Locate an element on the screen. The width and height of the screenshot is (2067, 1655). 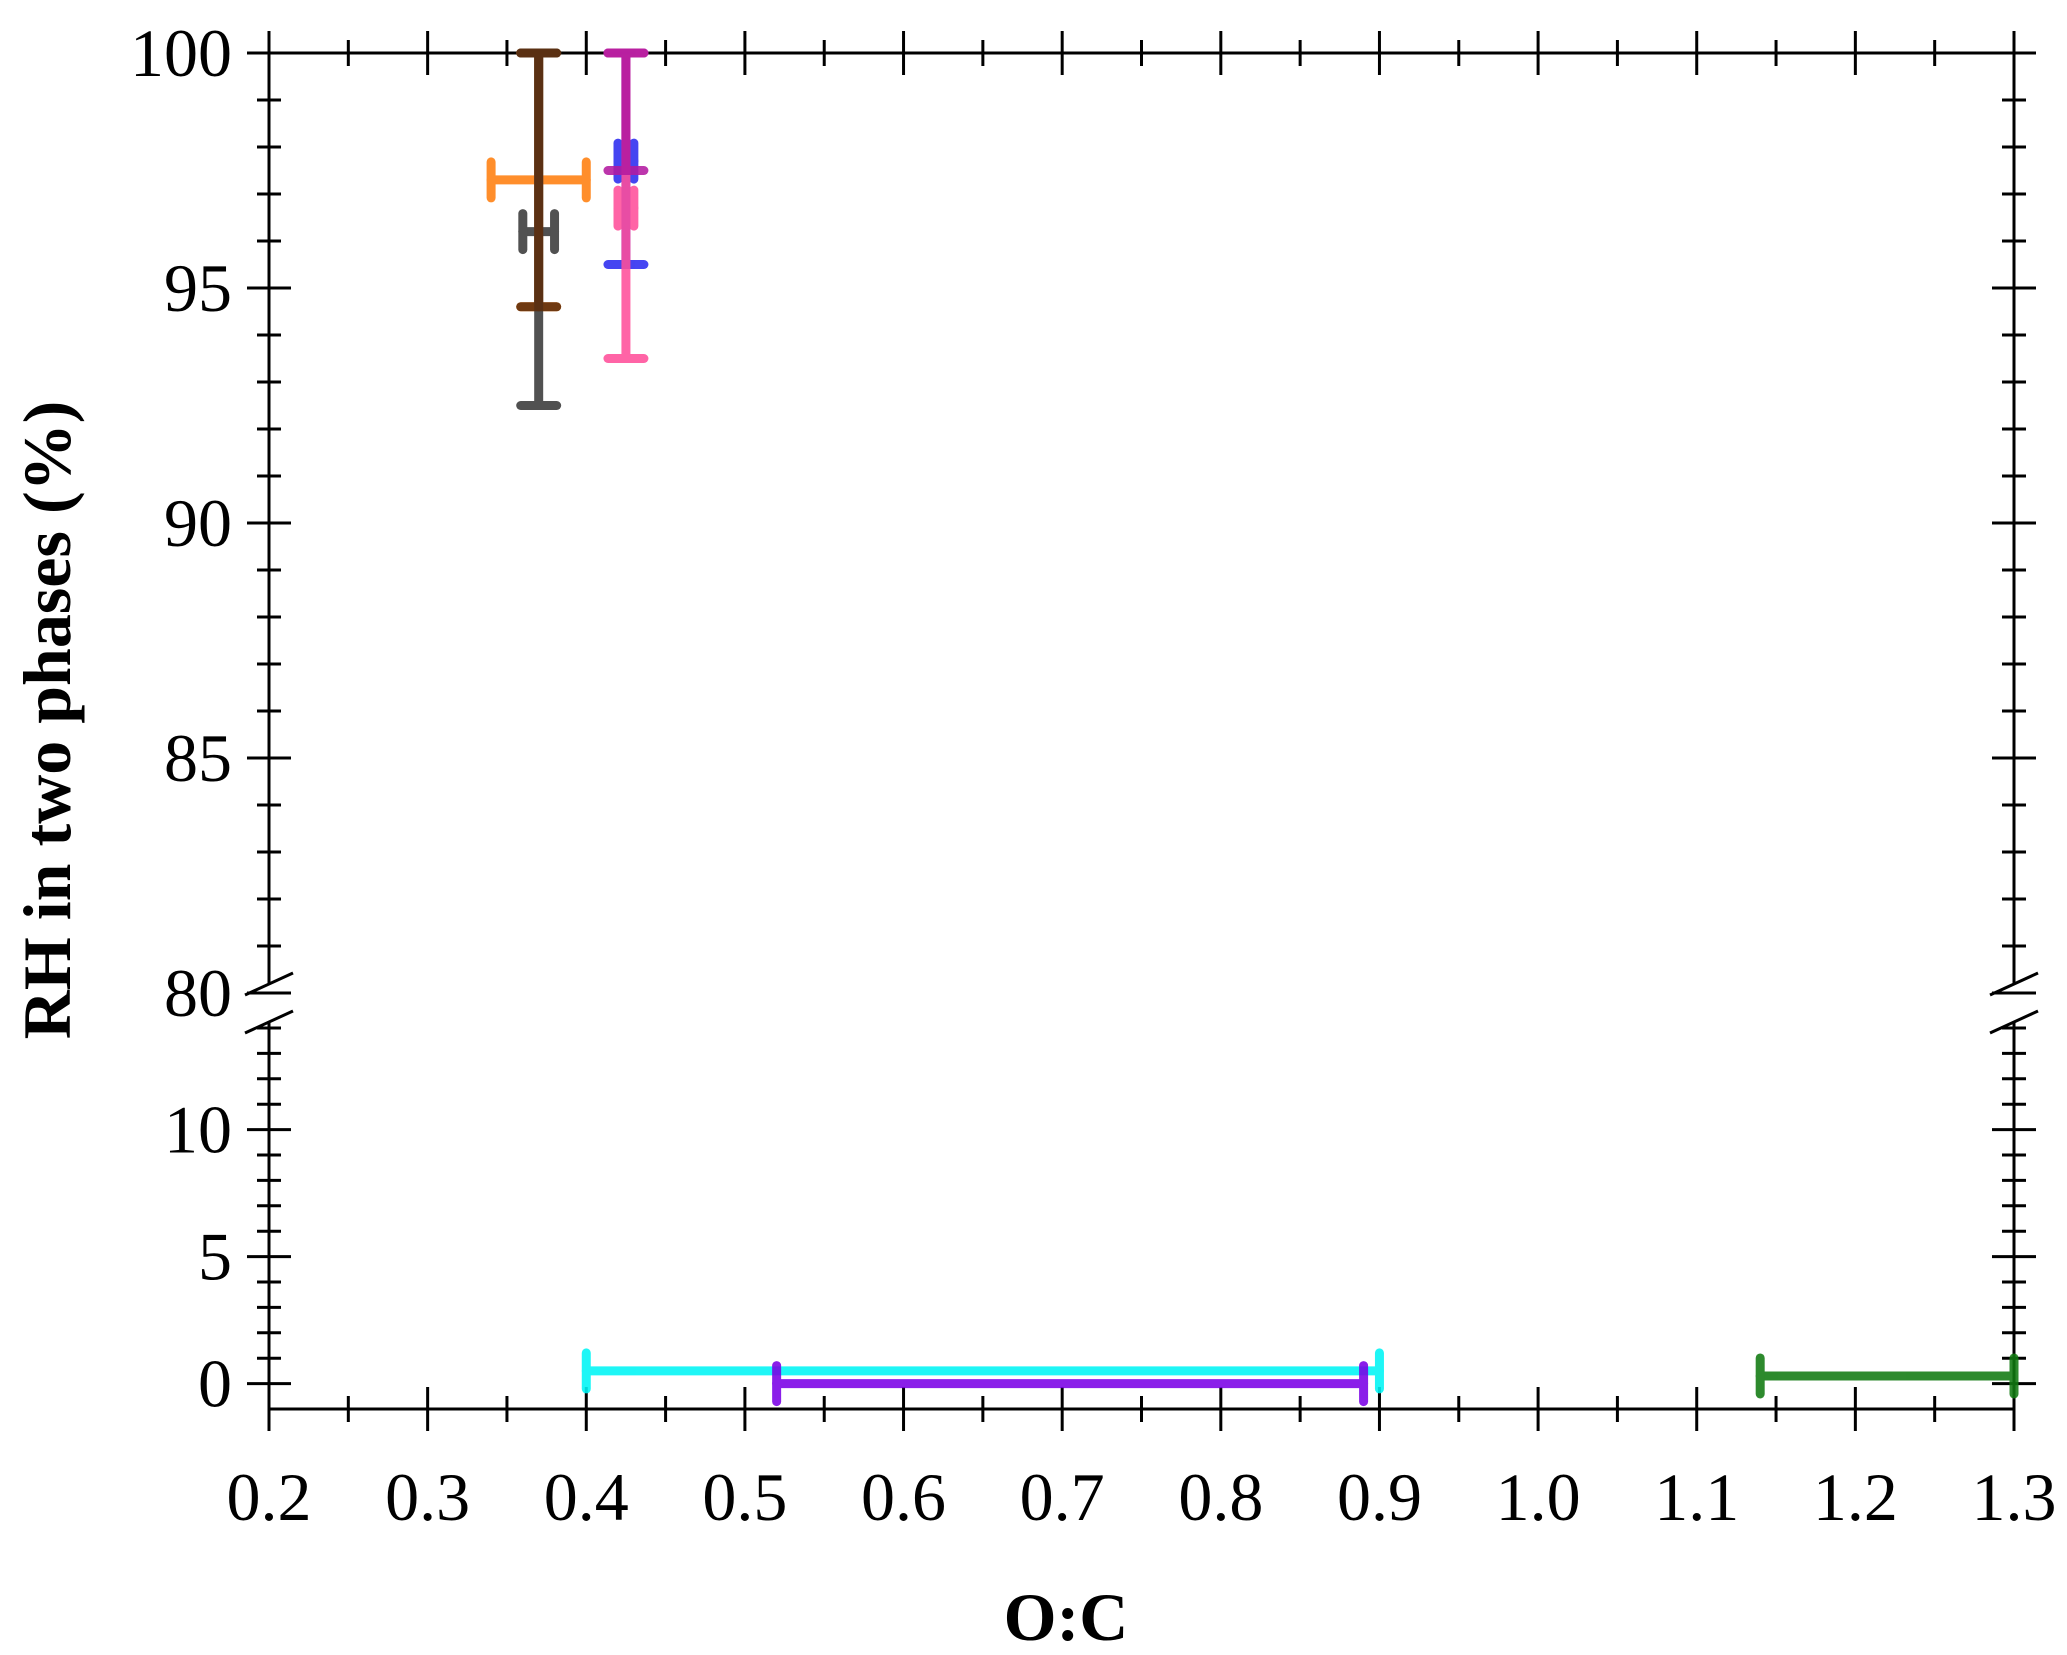
x-tick-label: 0.6 is located at coordinates (903, 1497).